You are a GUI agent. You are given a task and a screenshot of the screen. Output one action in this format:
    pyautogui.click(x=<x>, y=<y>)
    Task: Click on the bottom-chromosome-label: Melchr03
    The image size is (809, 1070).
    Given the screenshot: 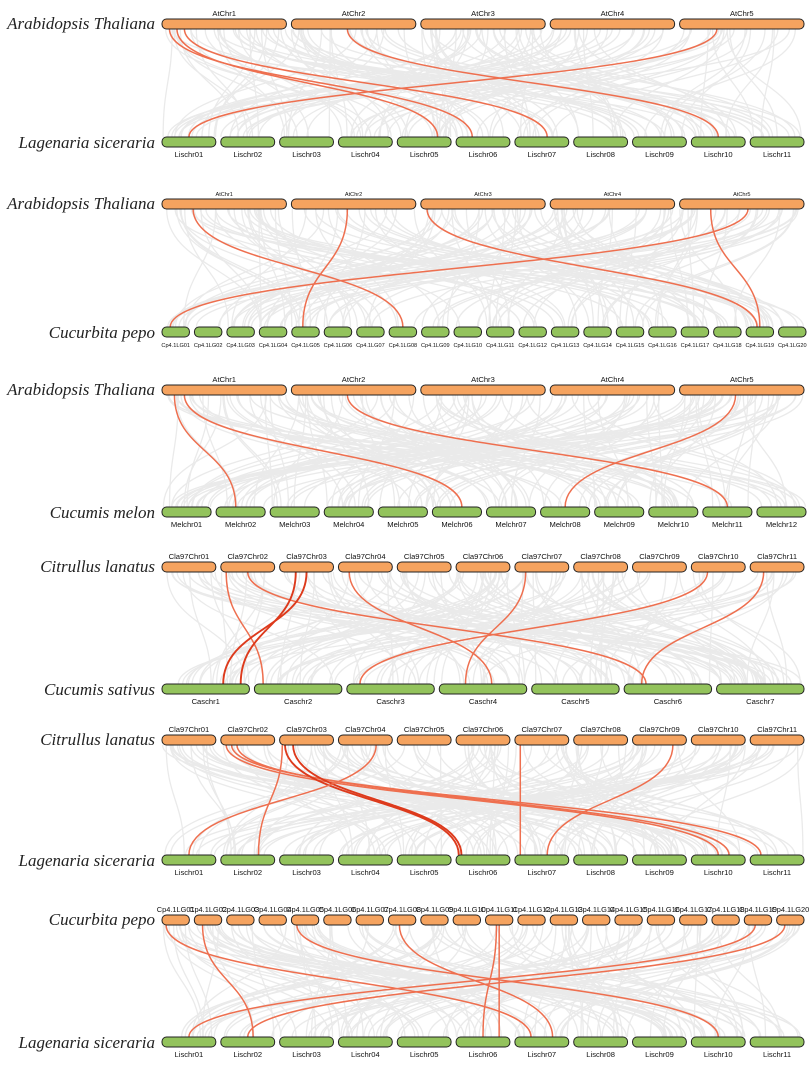 What is the action you would take?
    pyautogui.click(x=294, y=524)
    